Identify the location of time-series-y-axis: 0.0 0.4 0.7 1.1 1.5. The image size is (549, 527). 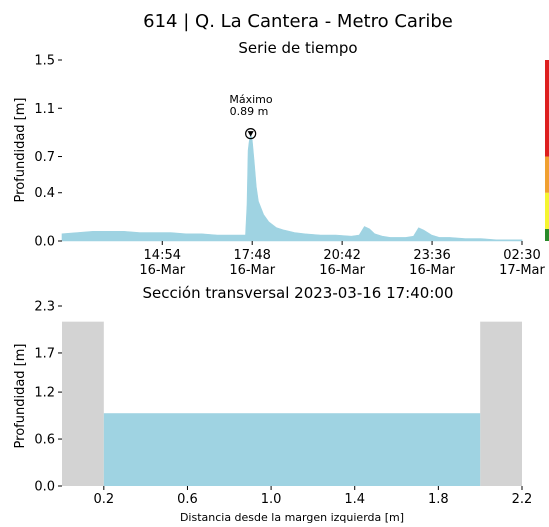
(48, 152).